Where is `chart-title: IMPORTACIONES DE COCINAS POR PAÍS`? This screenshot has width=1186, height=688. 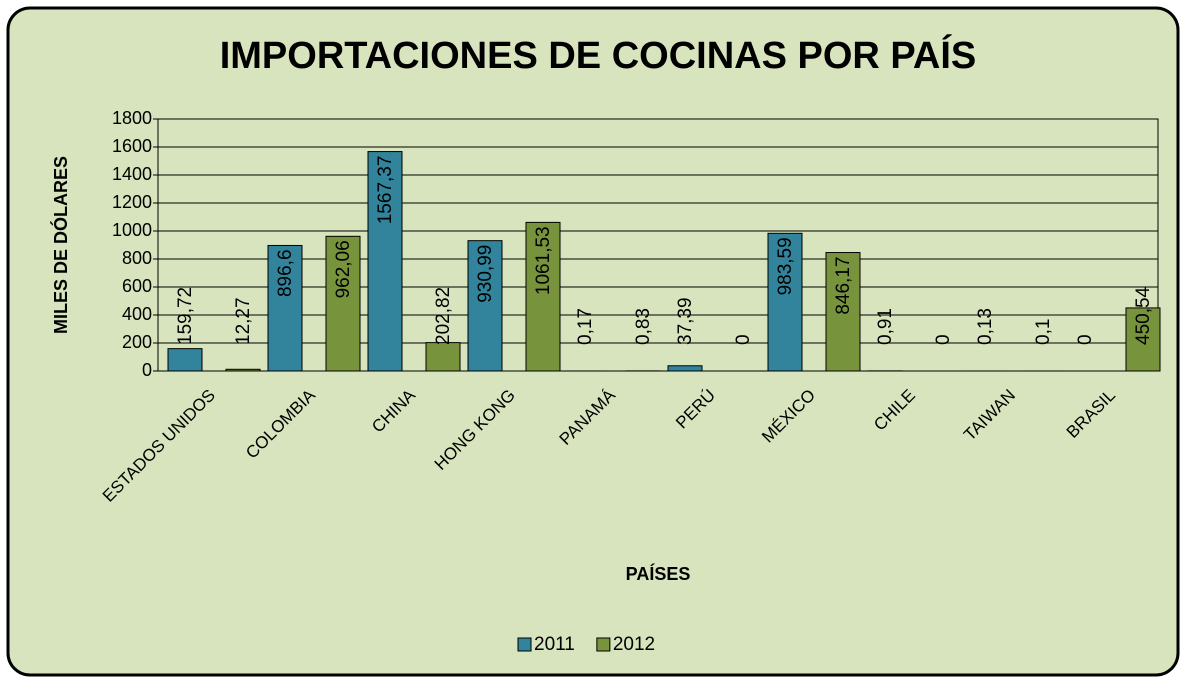 chart-title: IMPORTACIONES DE COCINAS POR PAÍS is located at coordinates (598, 55).